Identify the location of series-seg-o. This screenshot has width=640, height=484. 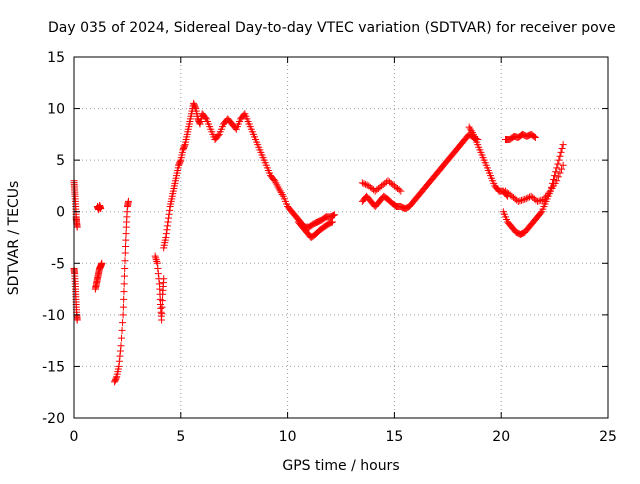
(534, 183).